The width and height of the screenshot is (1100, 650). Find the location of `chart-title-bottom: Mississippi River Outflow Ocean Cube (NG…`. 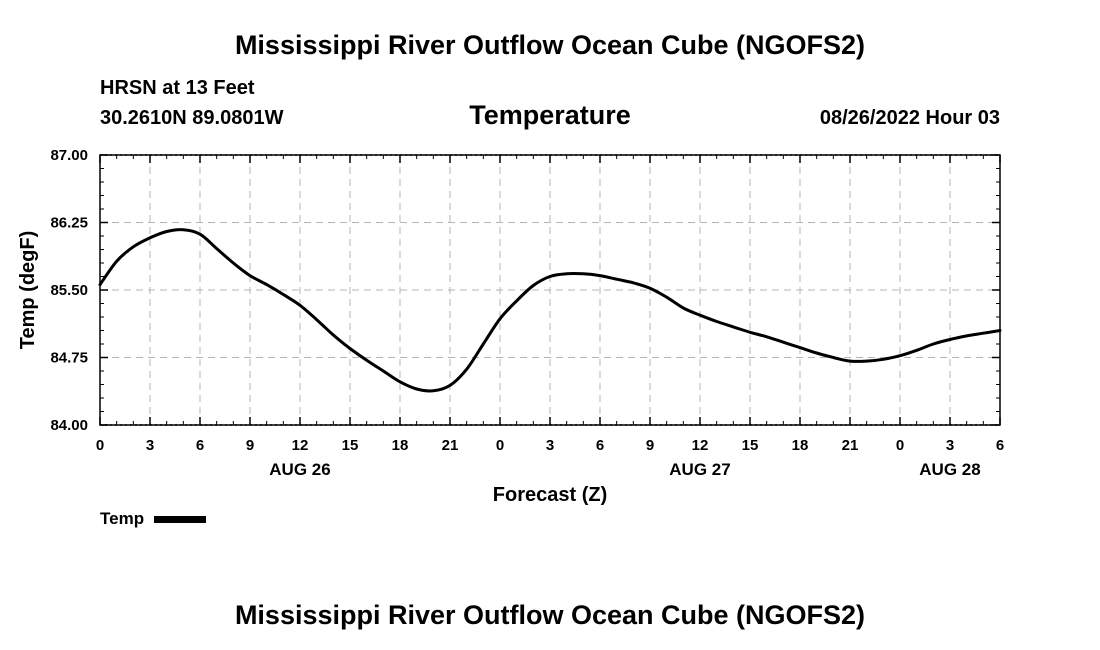

chart-title-bottom: Mississippi River Outflow Ocean Cube (NG… is located at coordinates (550, 615).